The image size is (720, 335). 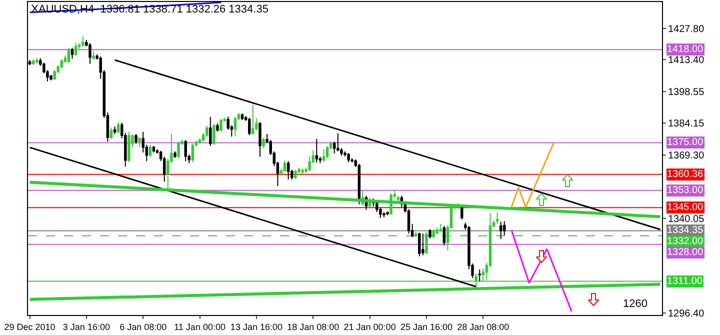 What do you see at coordinates (686, 219) in the screenshot?
I see `y-tick-label: 1340.05` at bounding box center [686, 219].